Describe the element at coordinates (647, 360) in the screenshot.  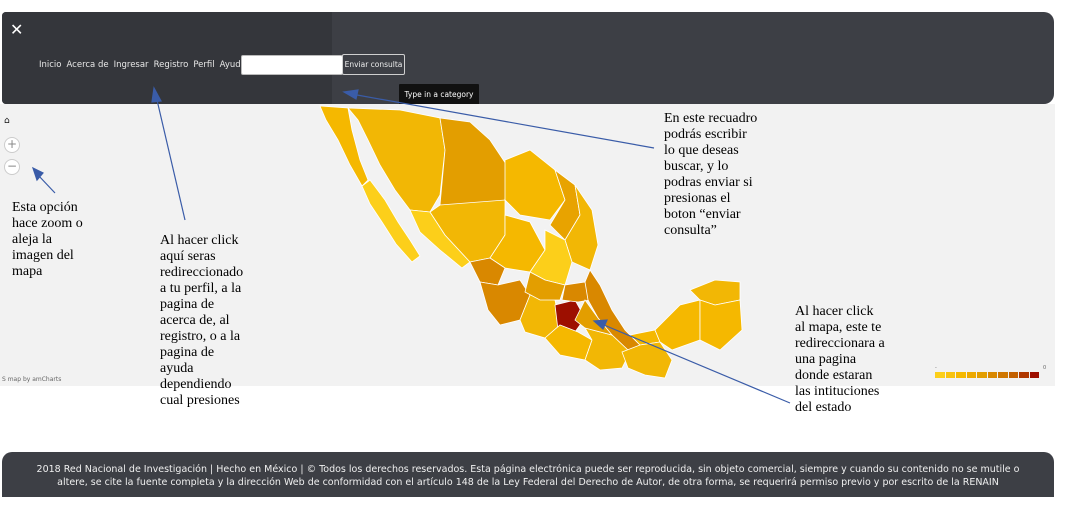
I see `state-chiapas` at that location.